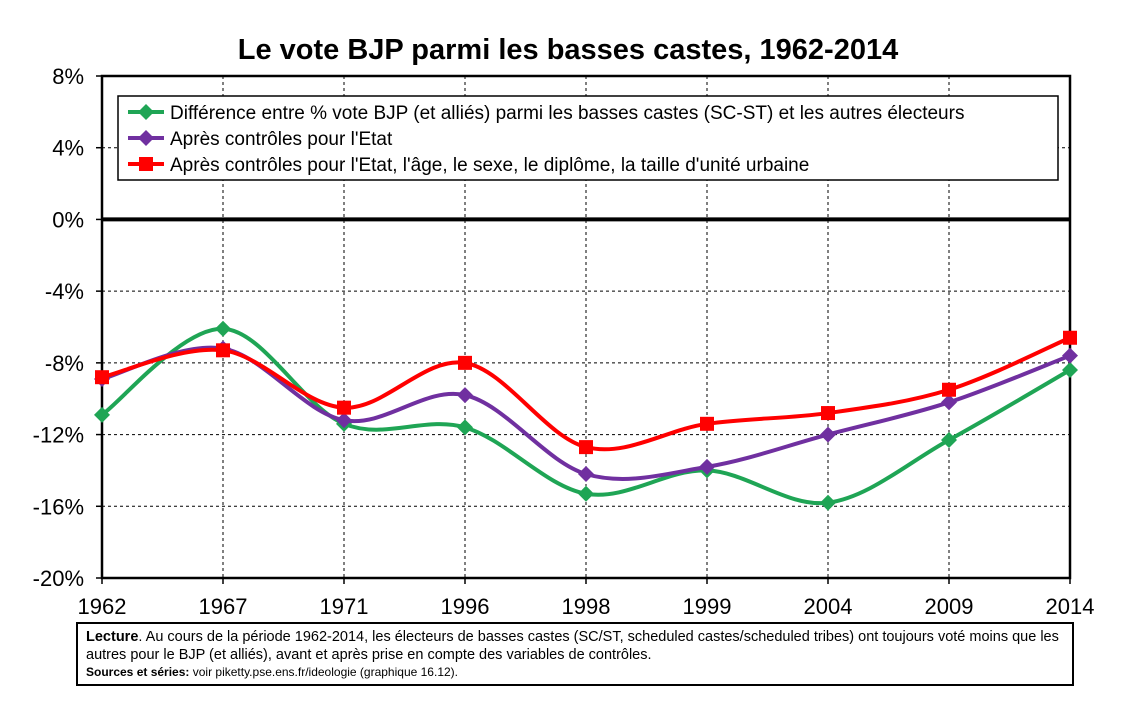 This screenshot has width=1136, height=712. Describe the element at coordinates (64, 291) in the screenshot. I see `y-tick-label: -4%` at that location.